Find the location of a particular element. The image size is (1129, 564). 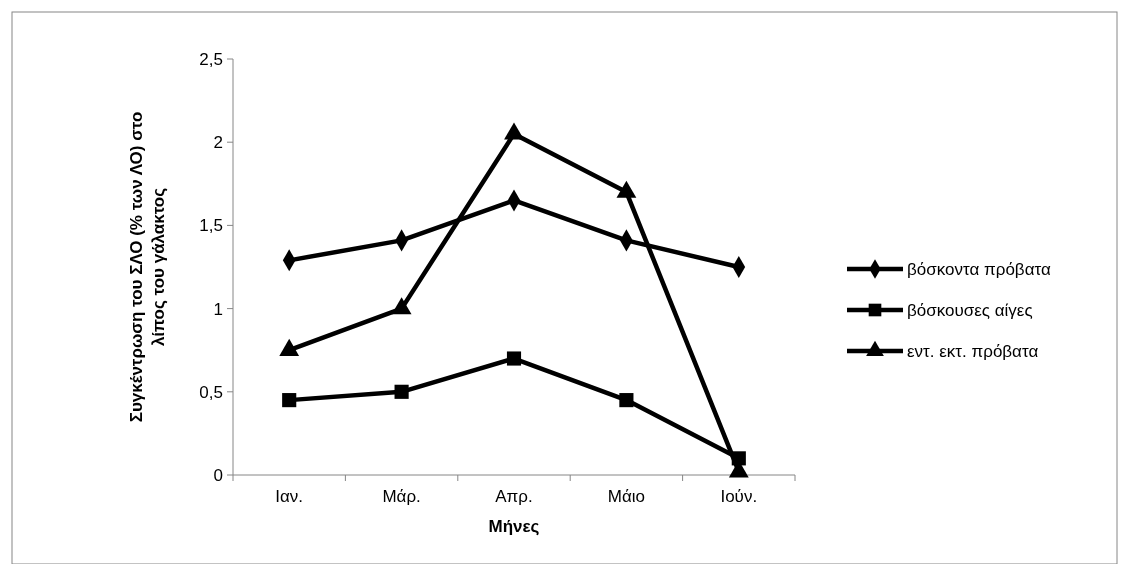

x-tick-label: Απρ. is located at coordinates (514, 496).